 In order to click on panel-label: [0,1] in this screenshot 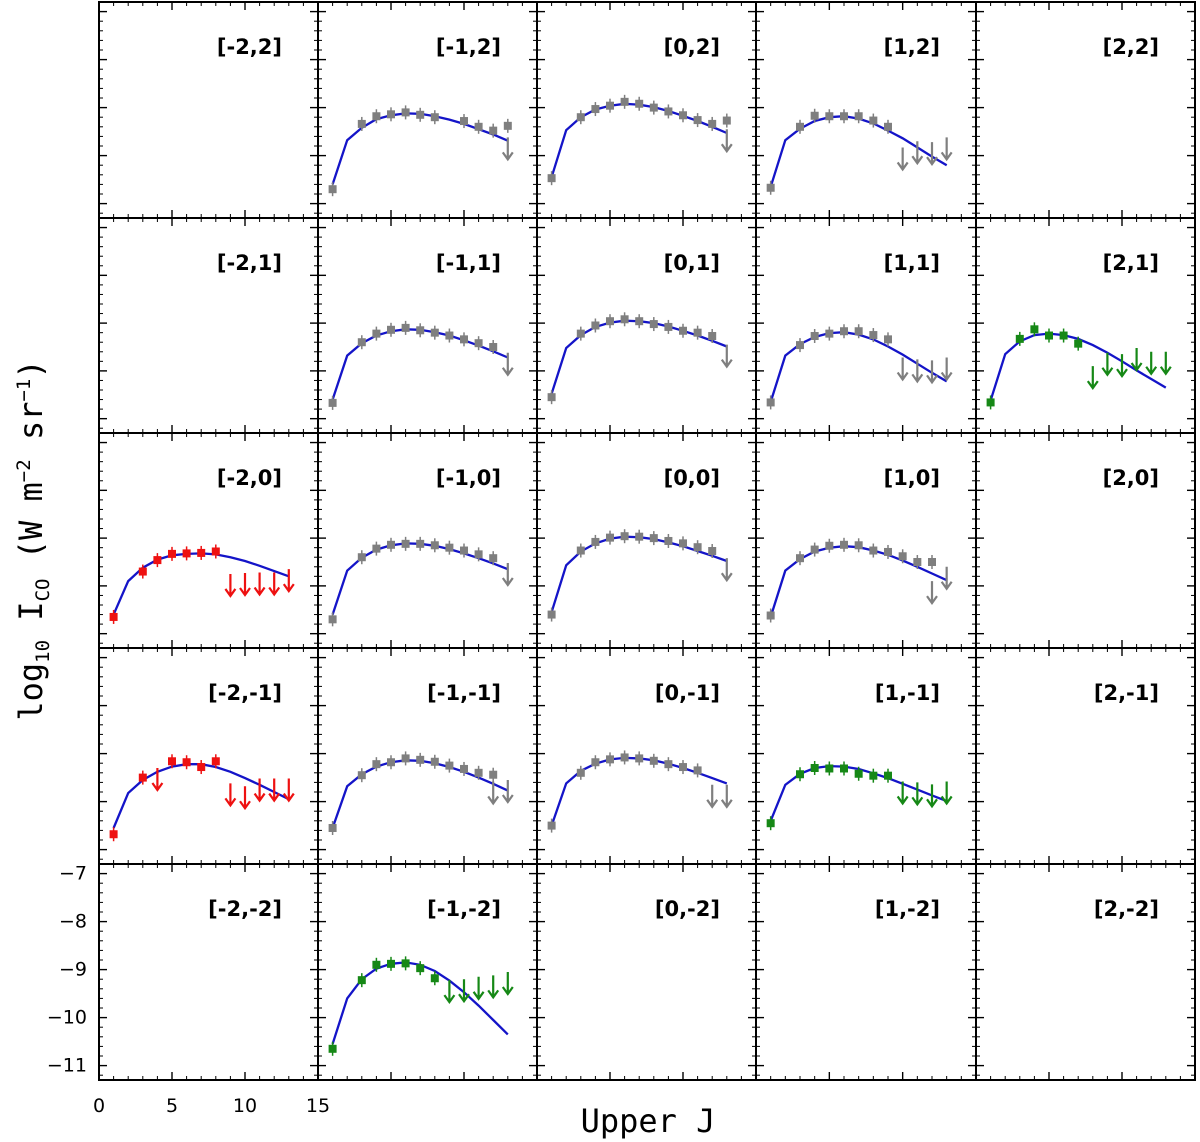, I will do `click(692, 263)`.